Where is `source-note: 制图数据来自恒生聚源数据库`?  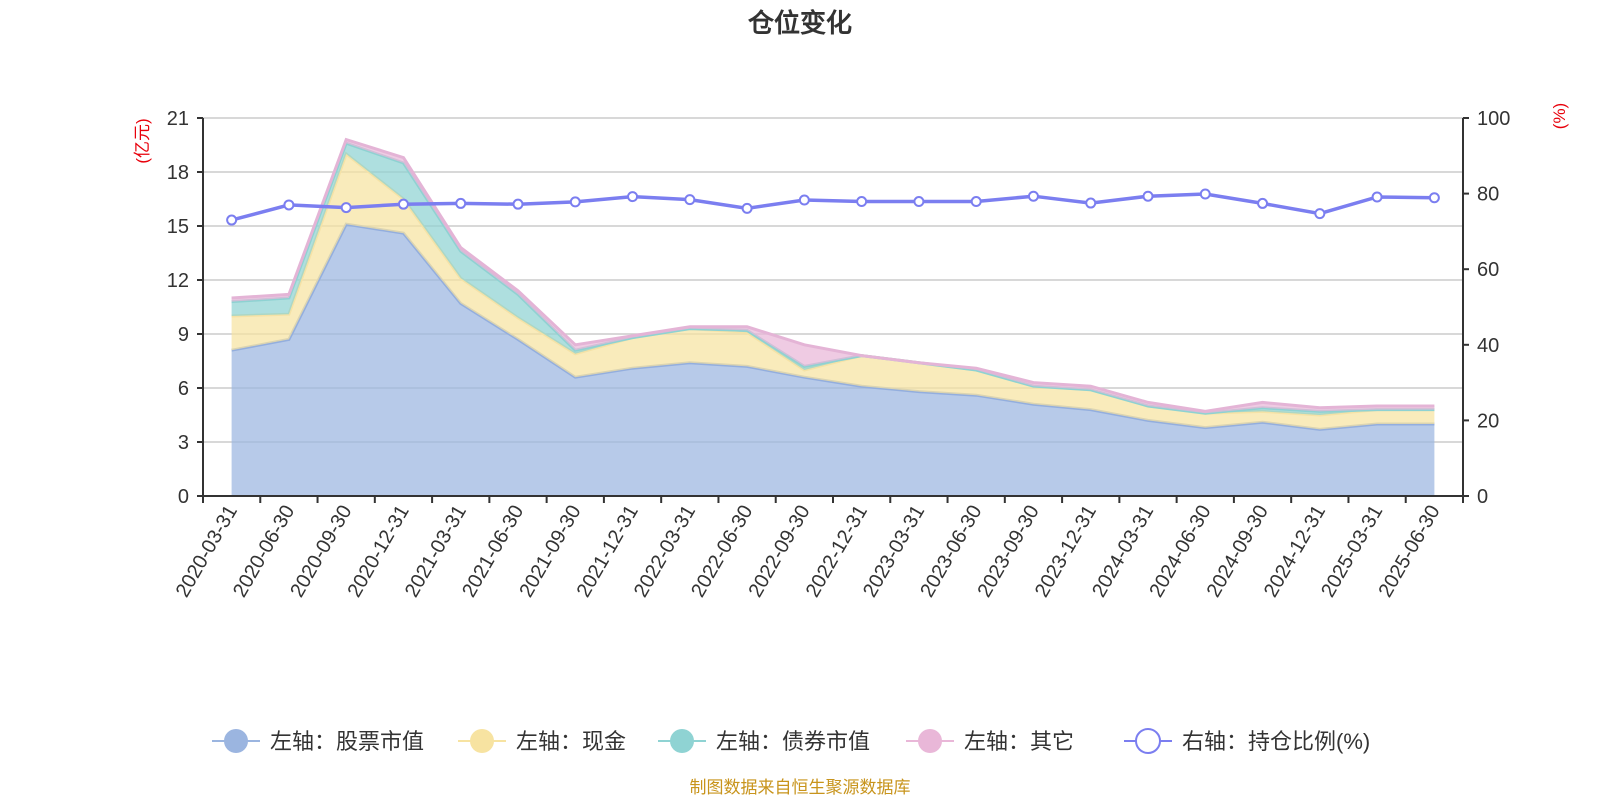 source-note: 制图数据来自恒生聚源数据库 is located at coordinates (800, 787).